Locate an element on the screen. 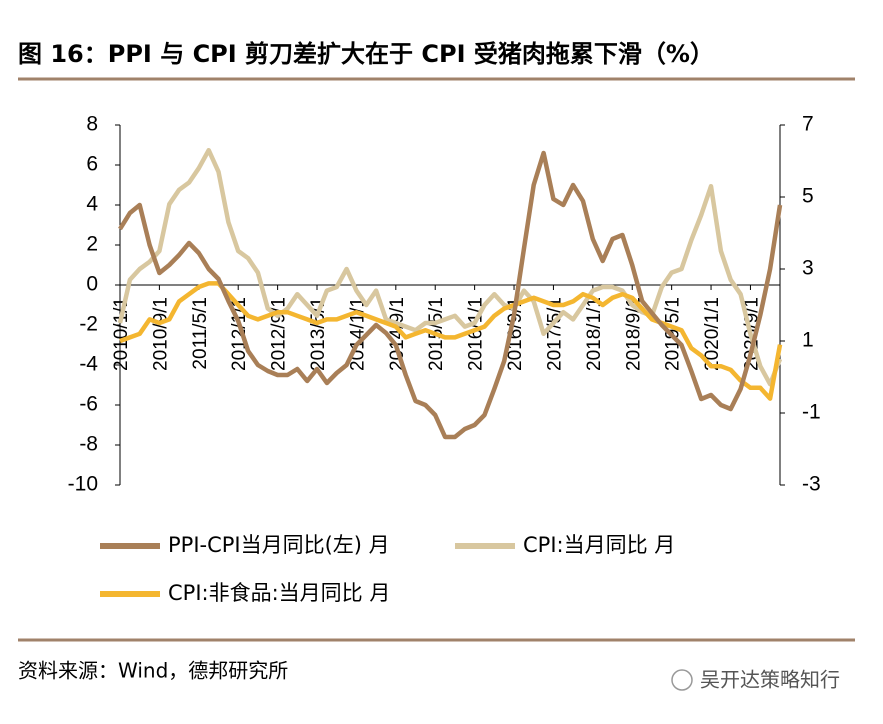 This screenshot has width=883, height=724. x-tick-label: 2010/1/1 is located at coordinates (121, 334).